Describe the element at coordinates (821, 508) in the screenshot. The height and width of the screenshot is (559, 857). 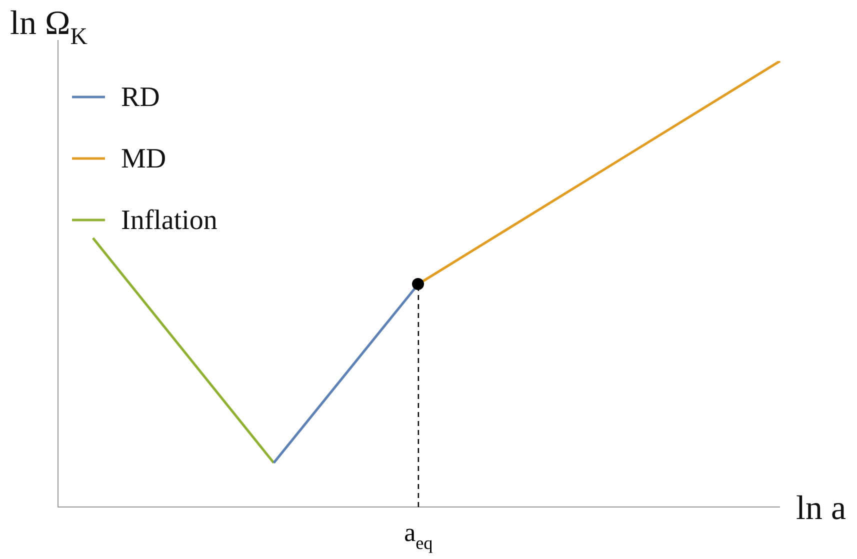
I see `x-axis-title: ln a` at that location.